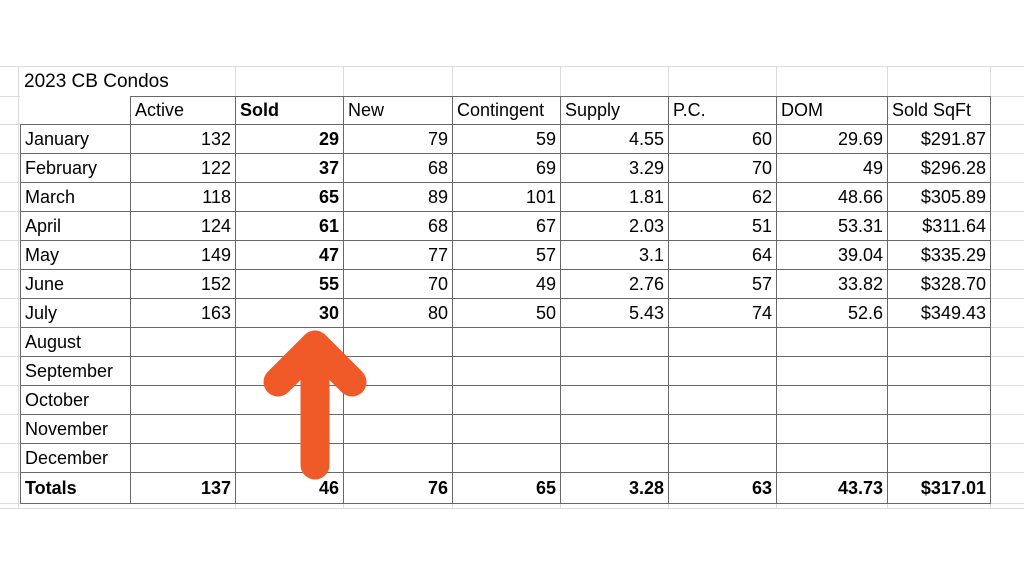 The width and height of the screenshot is (1024, 576). I want to click on cell-month: October, so click(75, 400).